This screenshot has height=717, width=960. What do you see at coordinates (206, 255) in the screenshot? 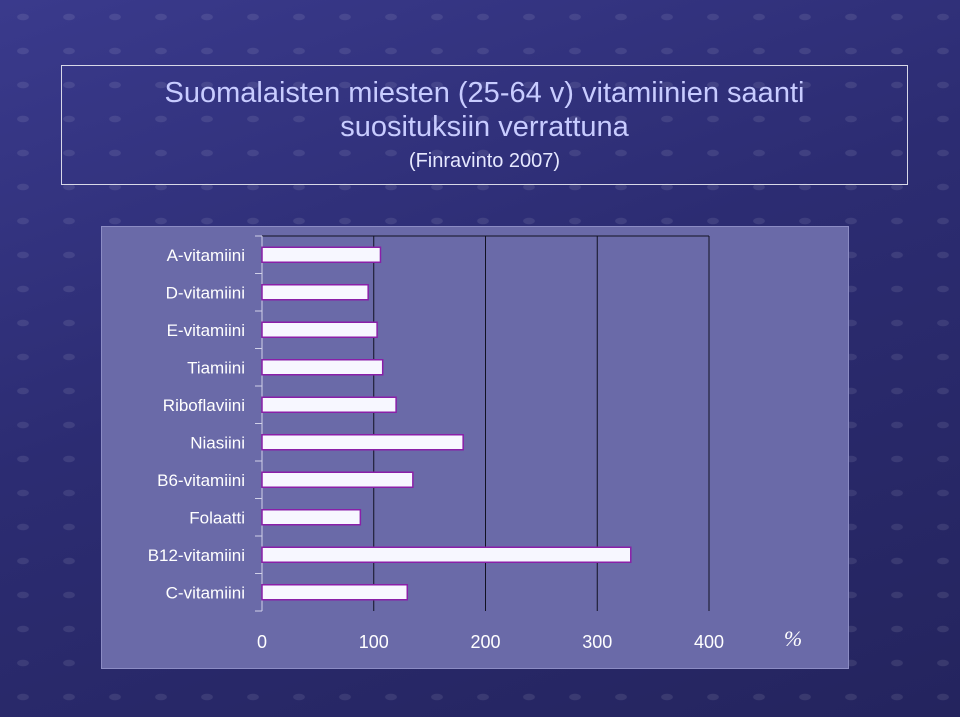
I see `category-label: A-vitamiini` at bounding box center [206, 255].